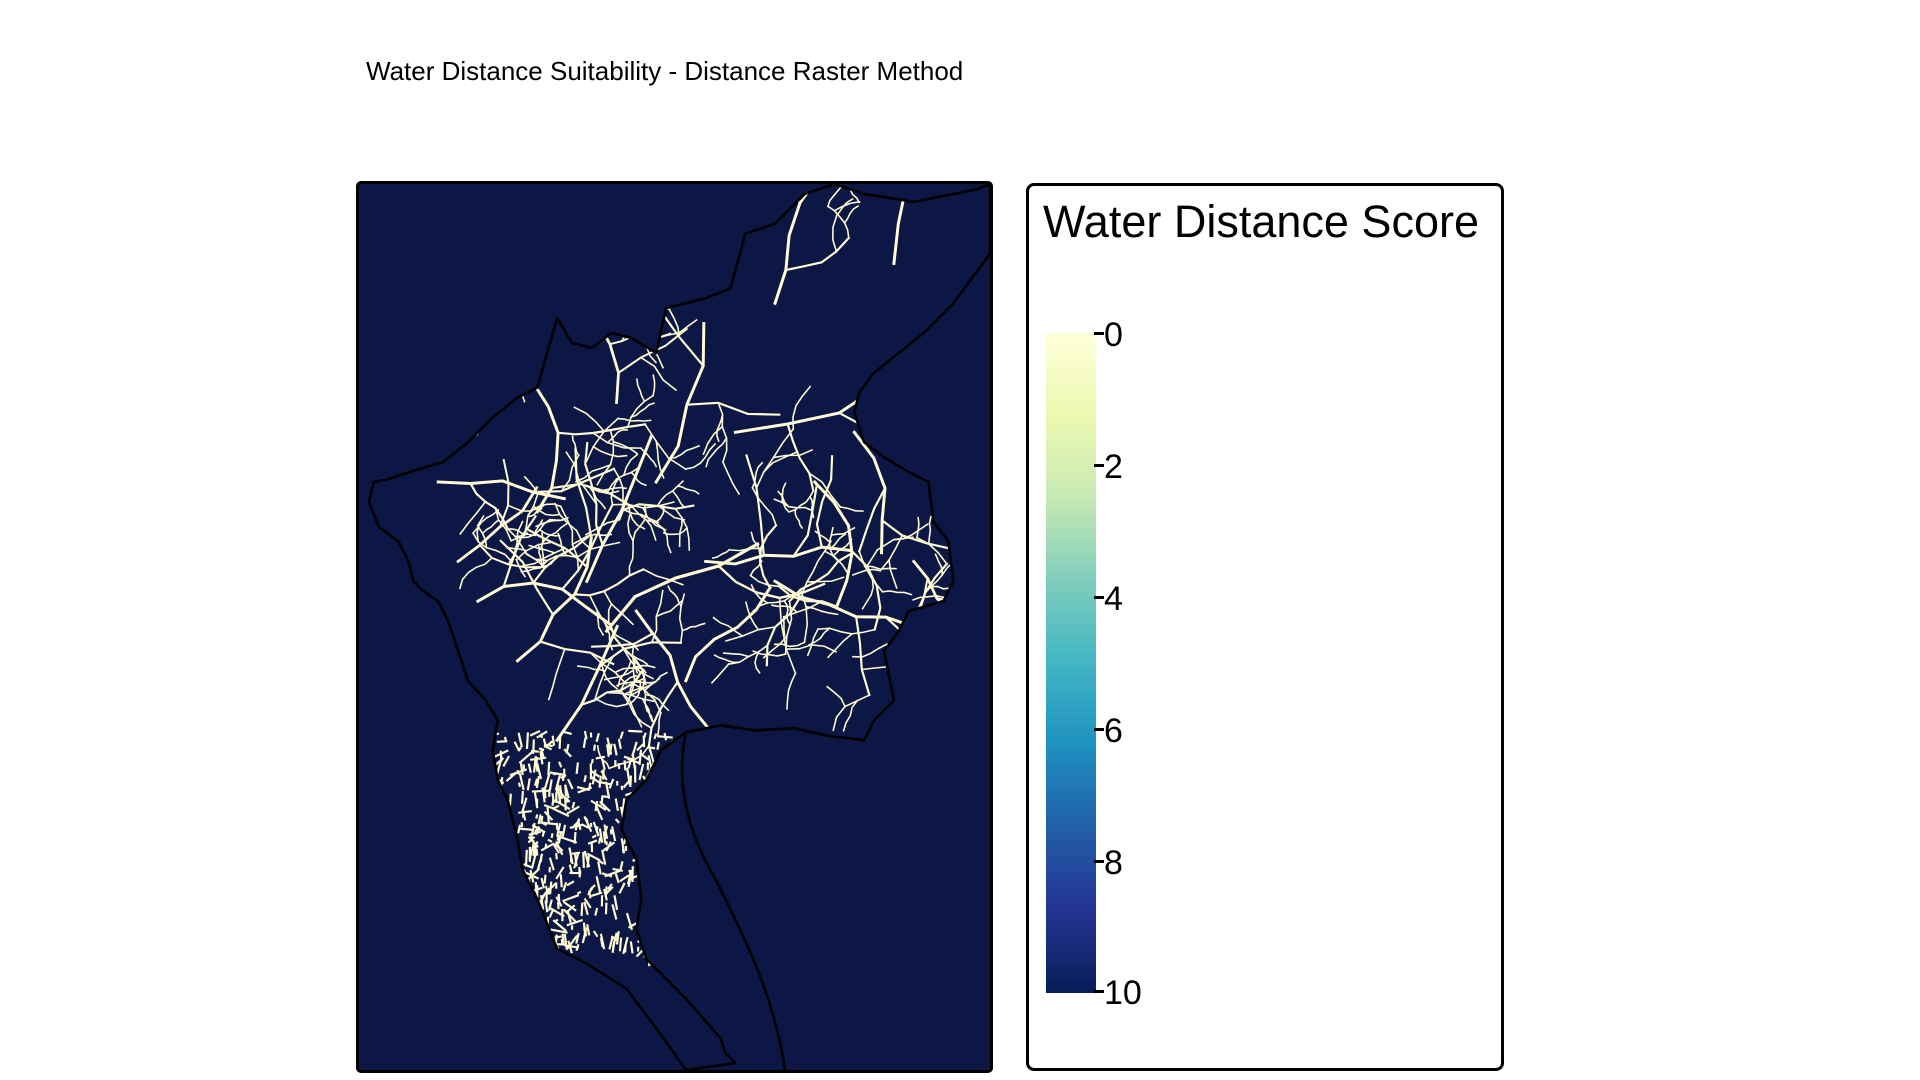 This screenshot has height=1080, width=1920. What do you see at coordinates (733, 901) in the screenshot?
I see `coastline` at bounding box center [733, 901].